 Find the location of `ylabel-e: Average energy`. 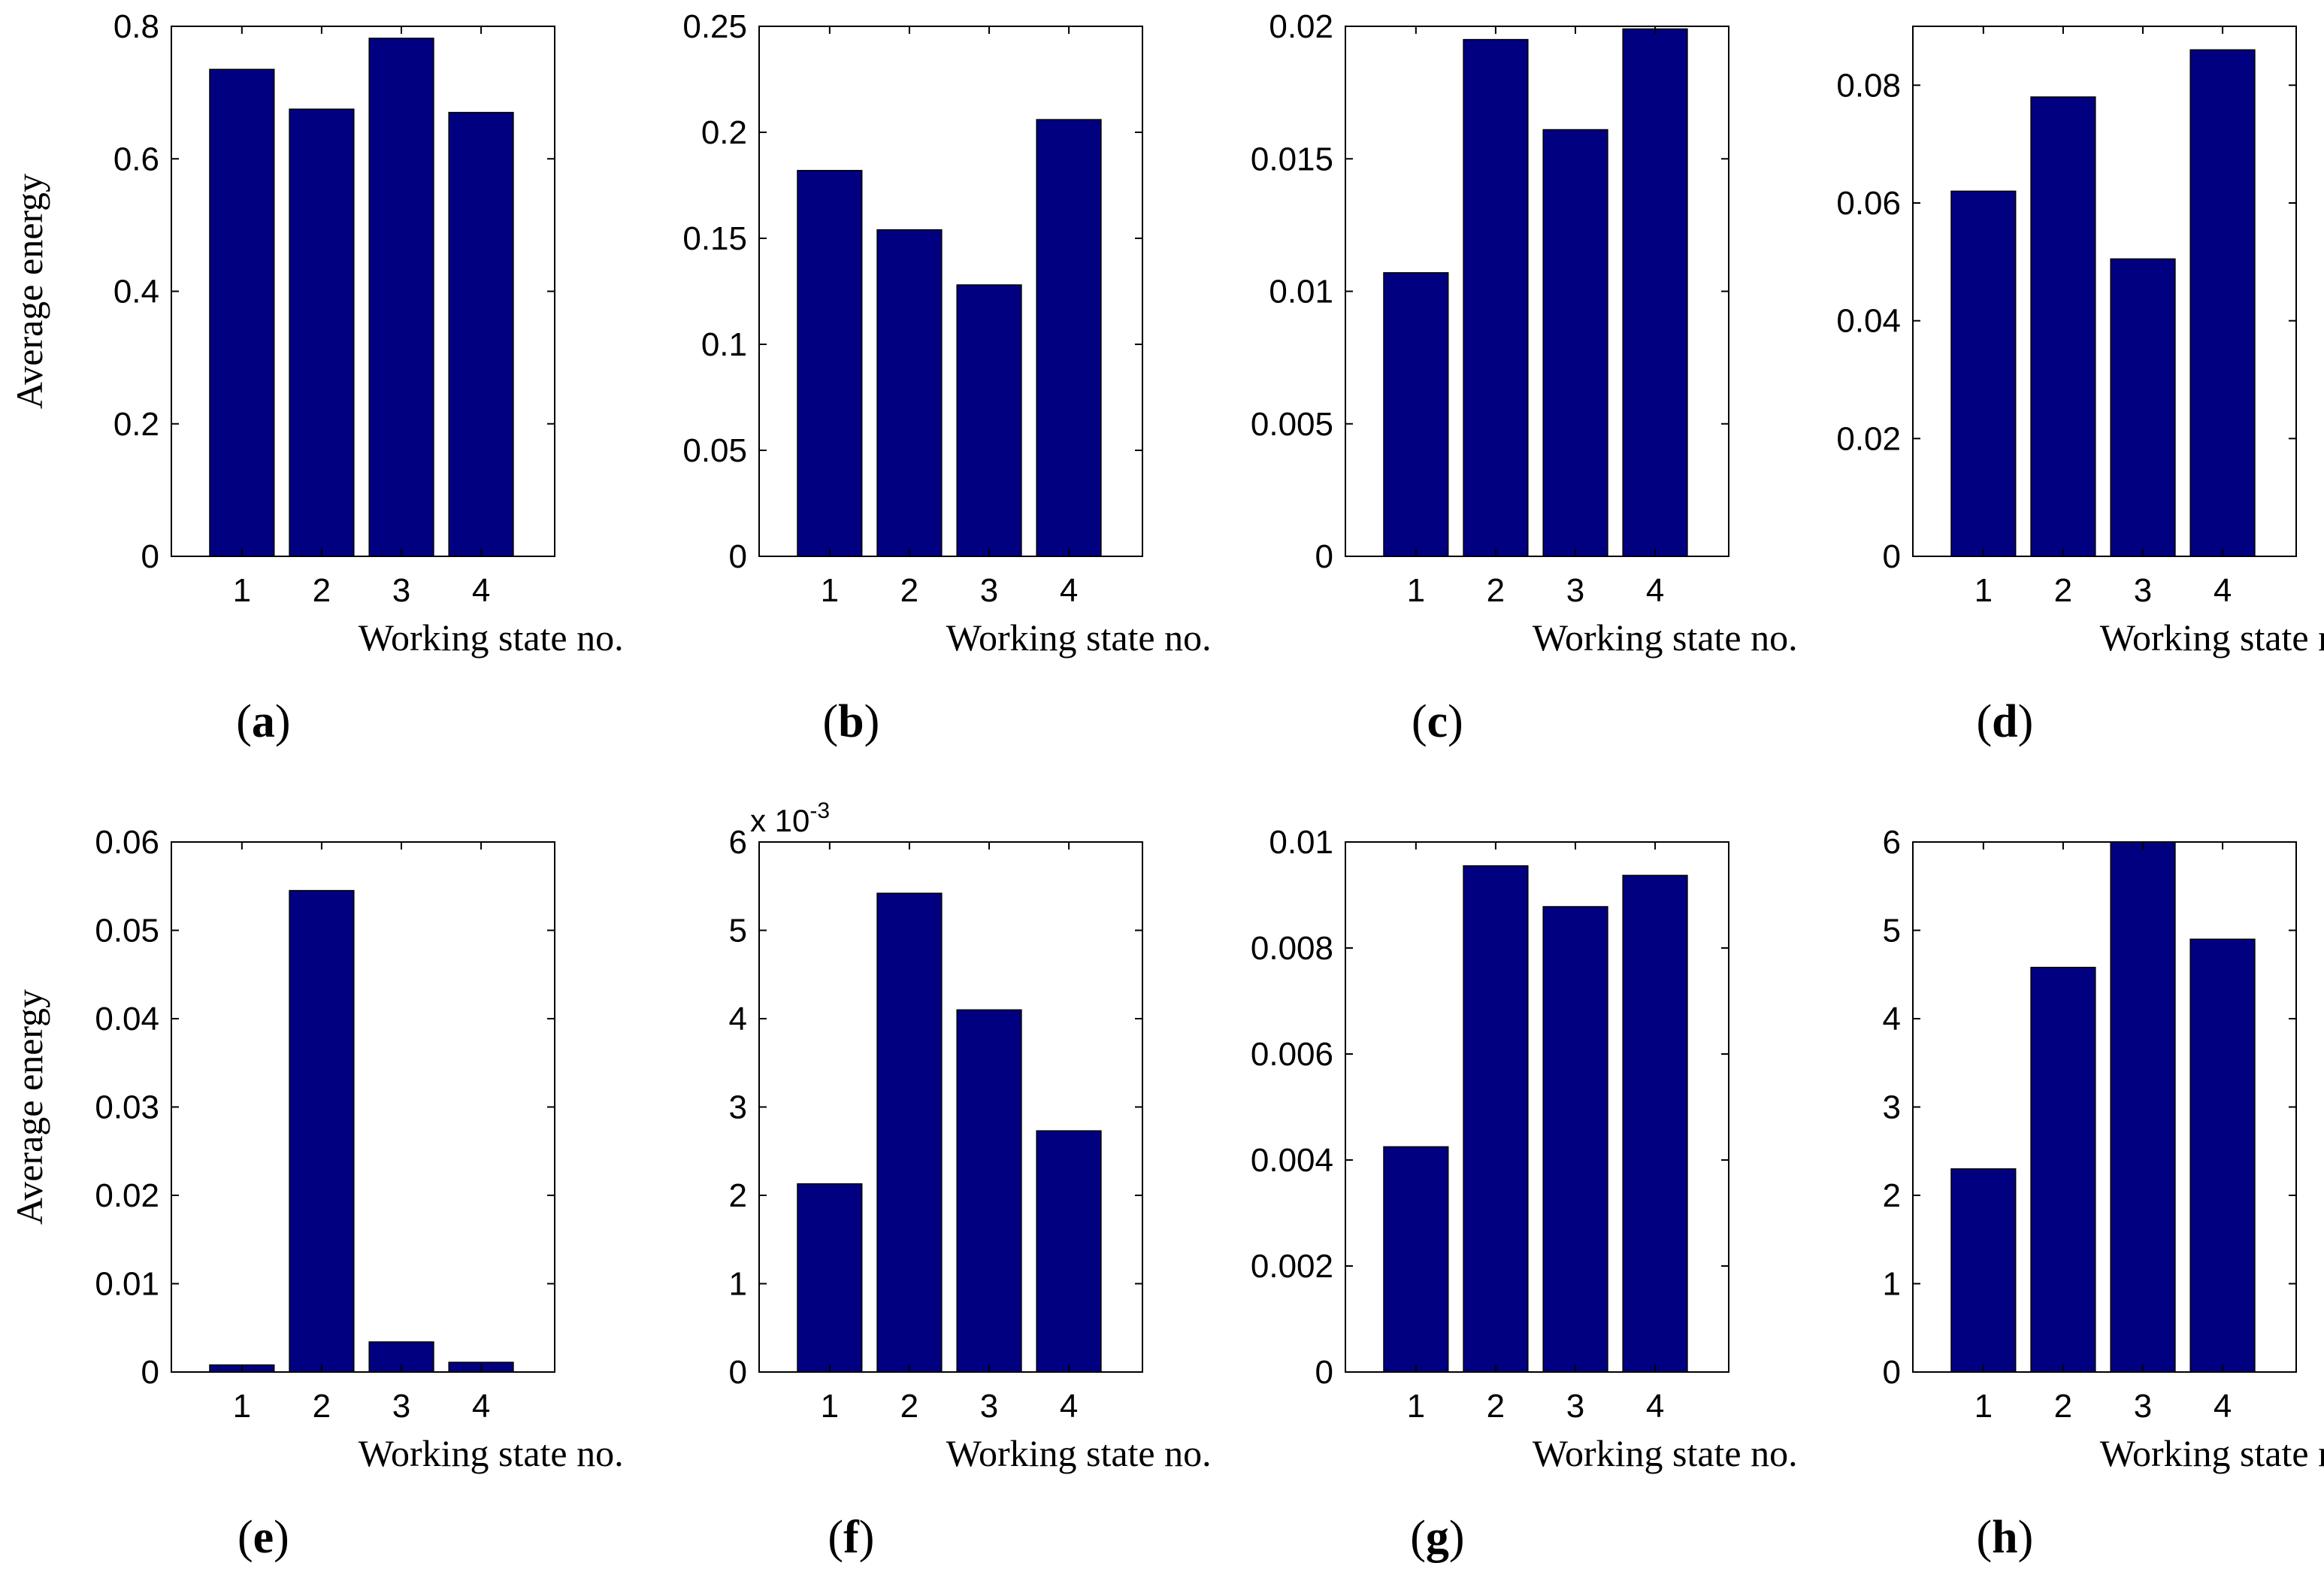

ylabel-e: Average energy is located at coordinates (29, 1107).